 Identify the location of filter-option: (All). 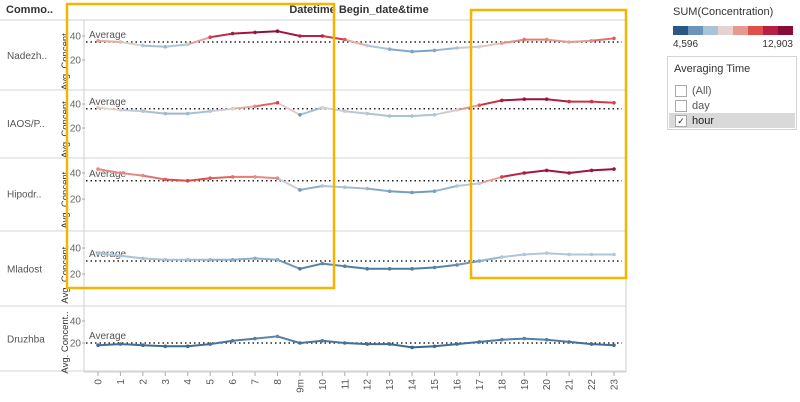
(732, 90).